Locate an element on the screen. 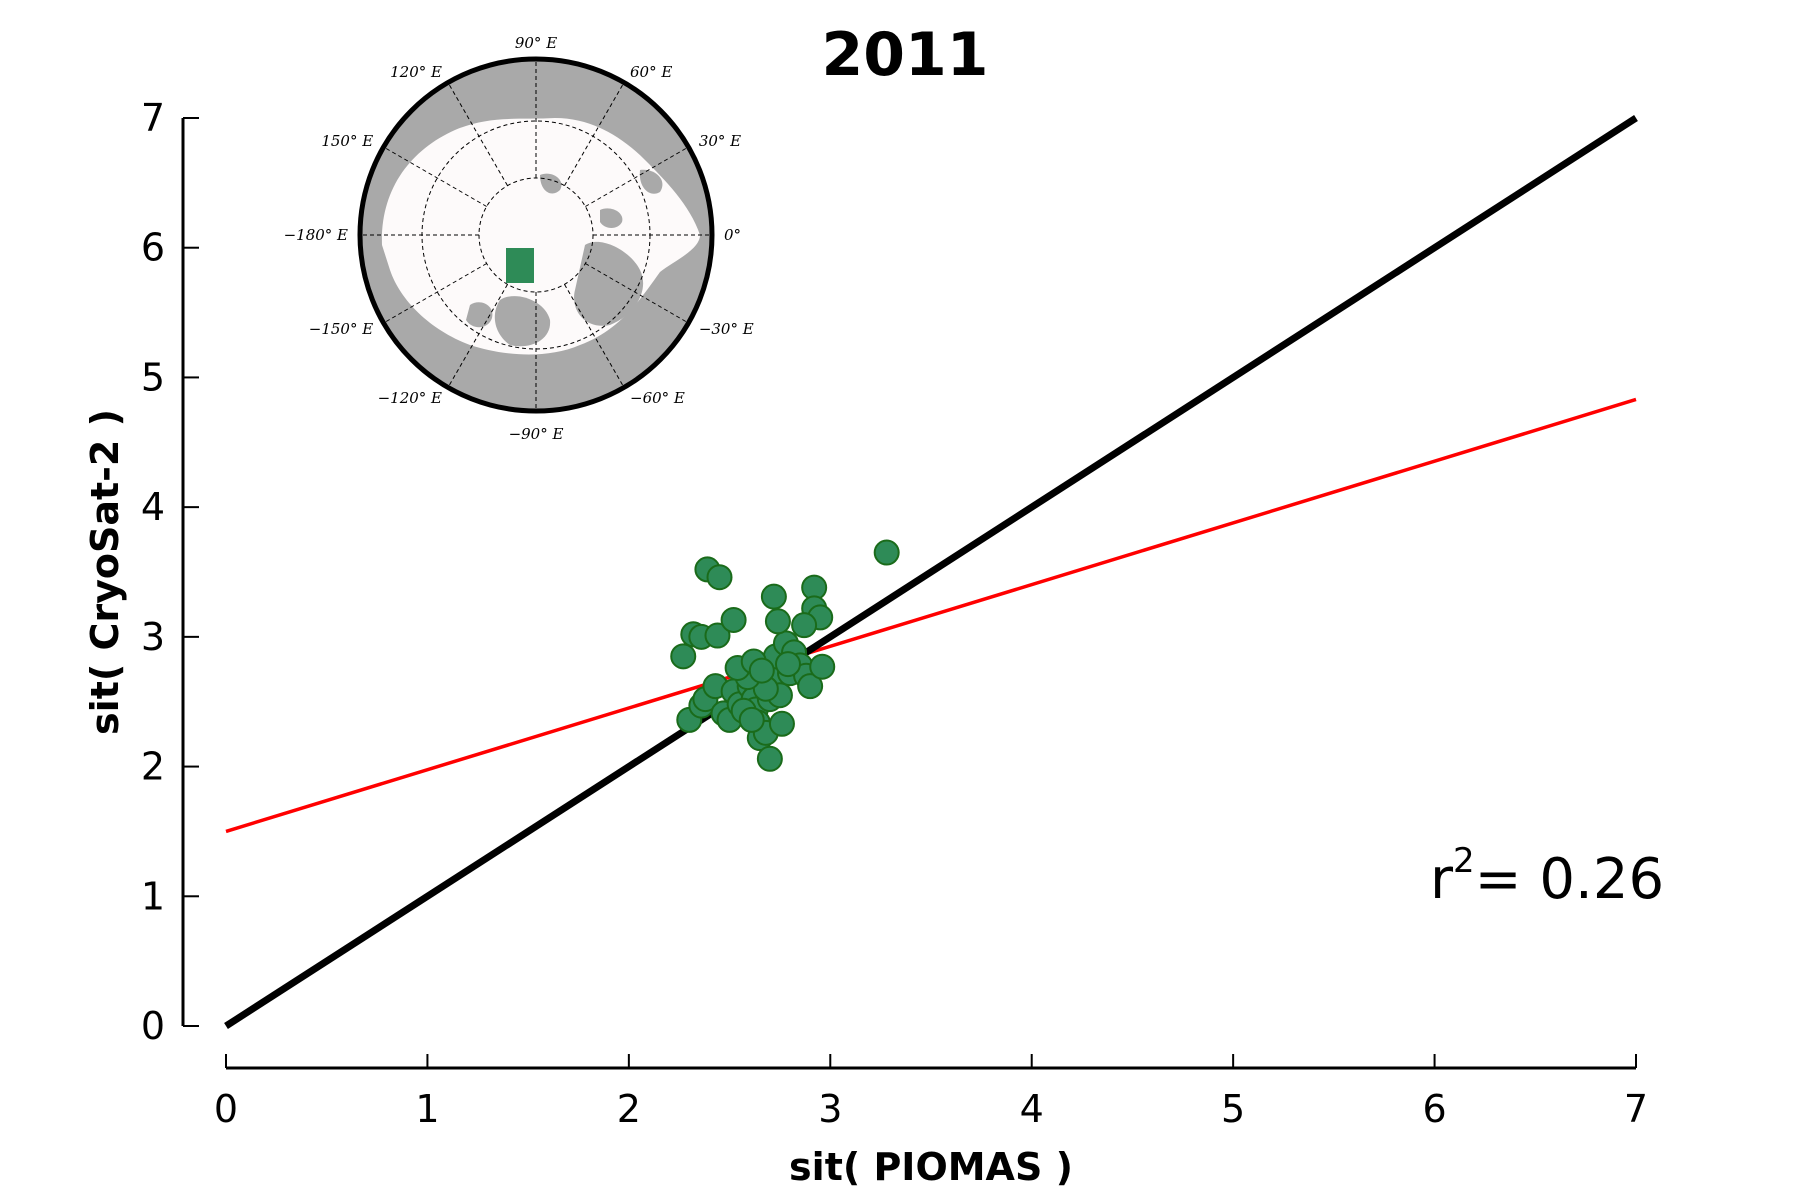  map-land is located at coordinates (536, 235).